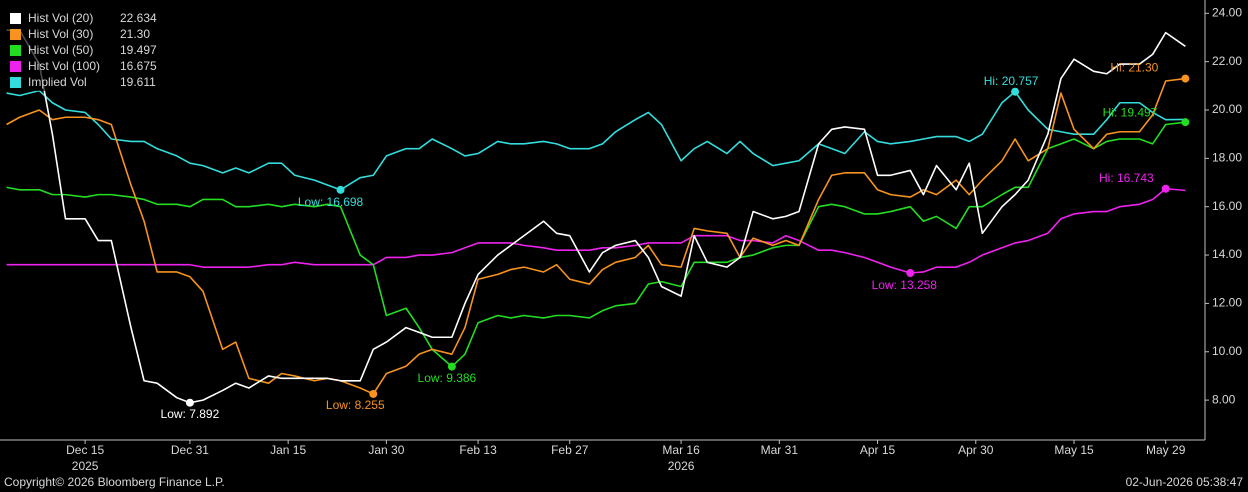 The height and width of the screenshot is (492, 1248). Describe the element at coordinates (85, 466) in the screenshot. I see `x-year-label: 2025` at that location.